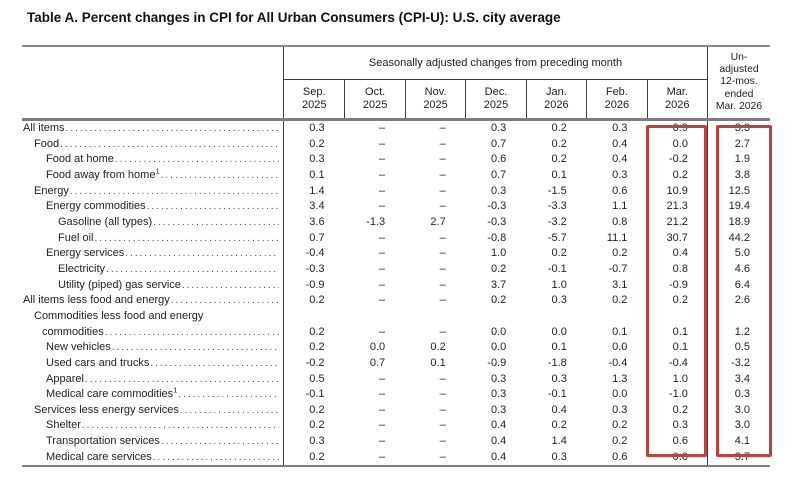 The width and height of the screenshot is (796, 489). What do you see at coordinates (497, 206) in the screenshot?
I see `cell-value: -0.3` at bounding box center [497, 206].